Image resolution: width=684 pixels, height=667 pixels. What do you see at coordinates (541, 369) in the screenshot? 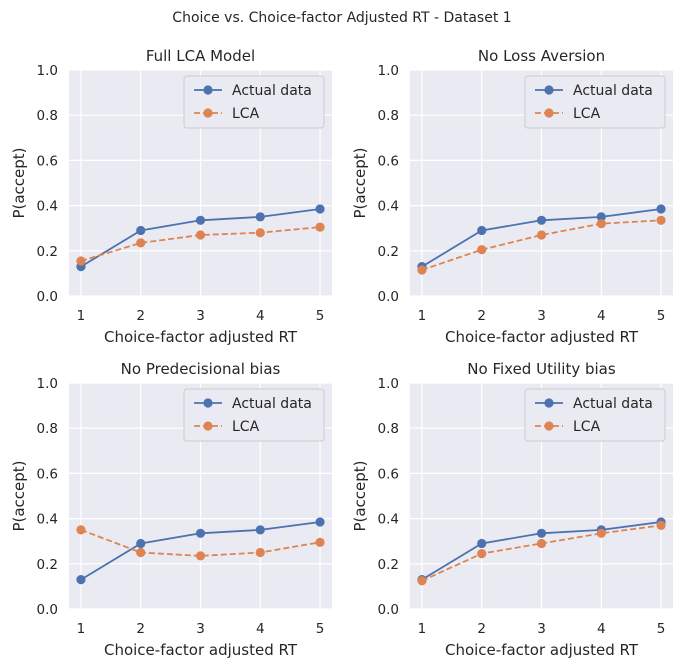
I see `subplot-title: No Fixed Utility bias` at bounding box center [541, 369].